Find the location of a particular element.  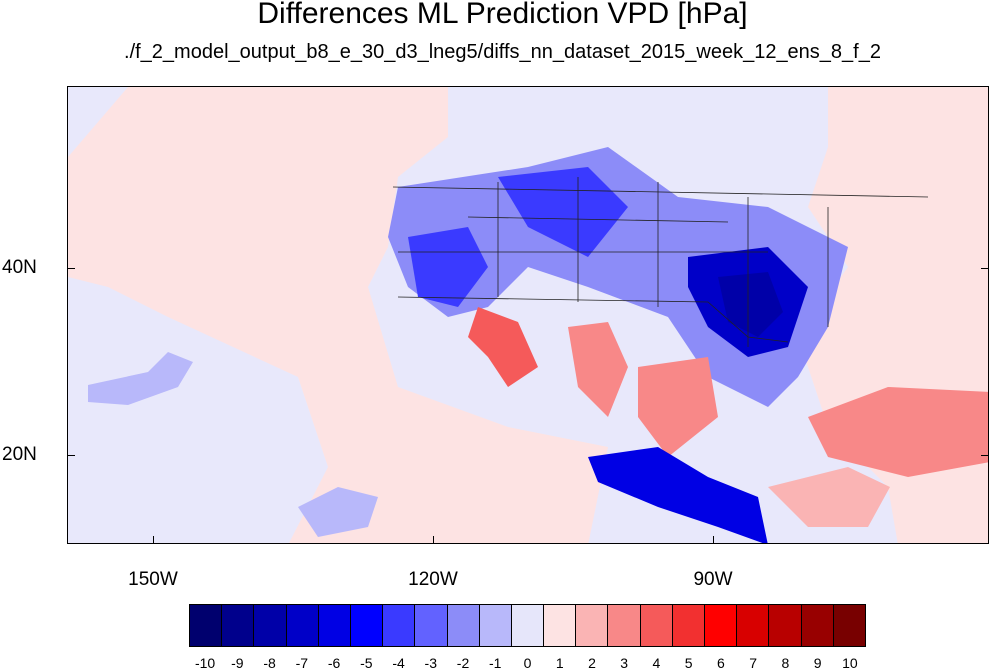

tick-right-20n is located at coordinates (985, 455).